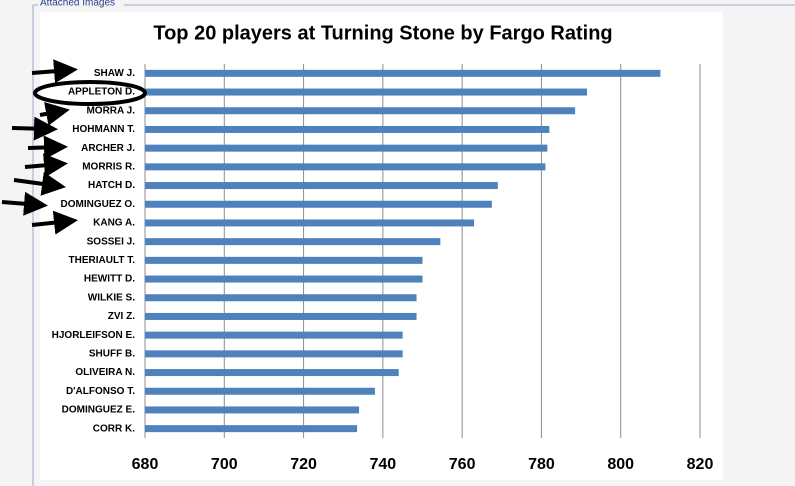  What do you see at coordinates (77, 4) in the screenshot?
I see `fieldset-legend: Attached Images` at bounding box center [77, 4].